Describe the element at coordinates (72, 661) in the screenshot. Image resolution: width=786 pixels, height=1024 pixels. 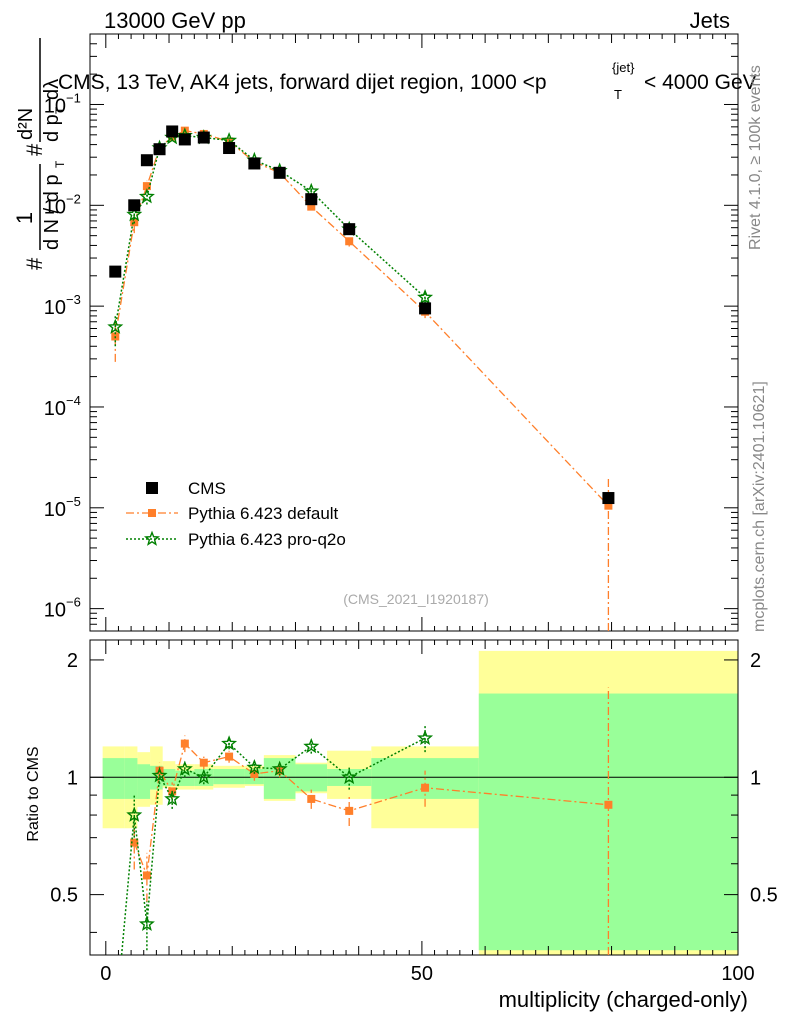
I see `ratio-y-tick-label: 2` at that location.